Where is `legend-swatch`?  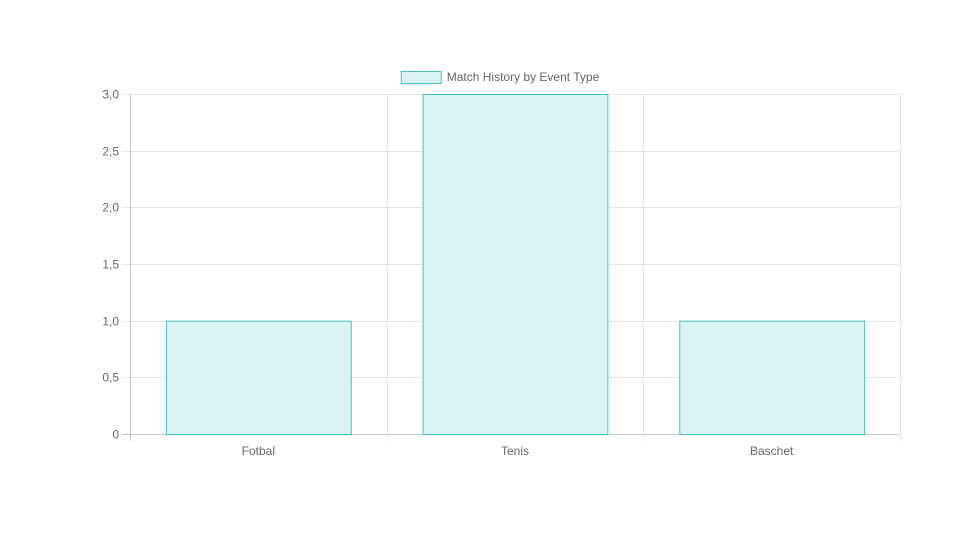 legend-swatch is located at coordinates (421, 77).